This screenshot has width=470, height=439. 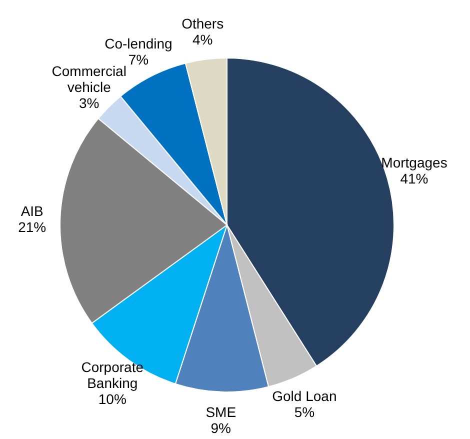 I want to click on slice-label: AIB, so click(x=32, y=210).